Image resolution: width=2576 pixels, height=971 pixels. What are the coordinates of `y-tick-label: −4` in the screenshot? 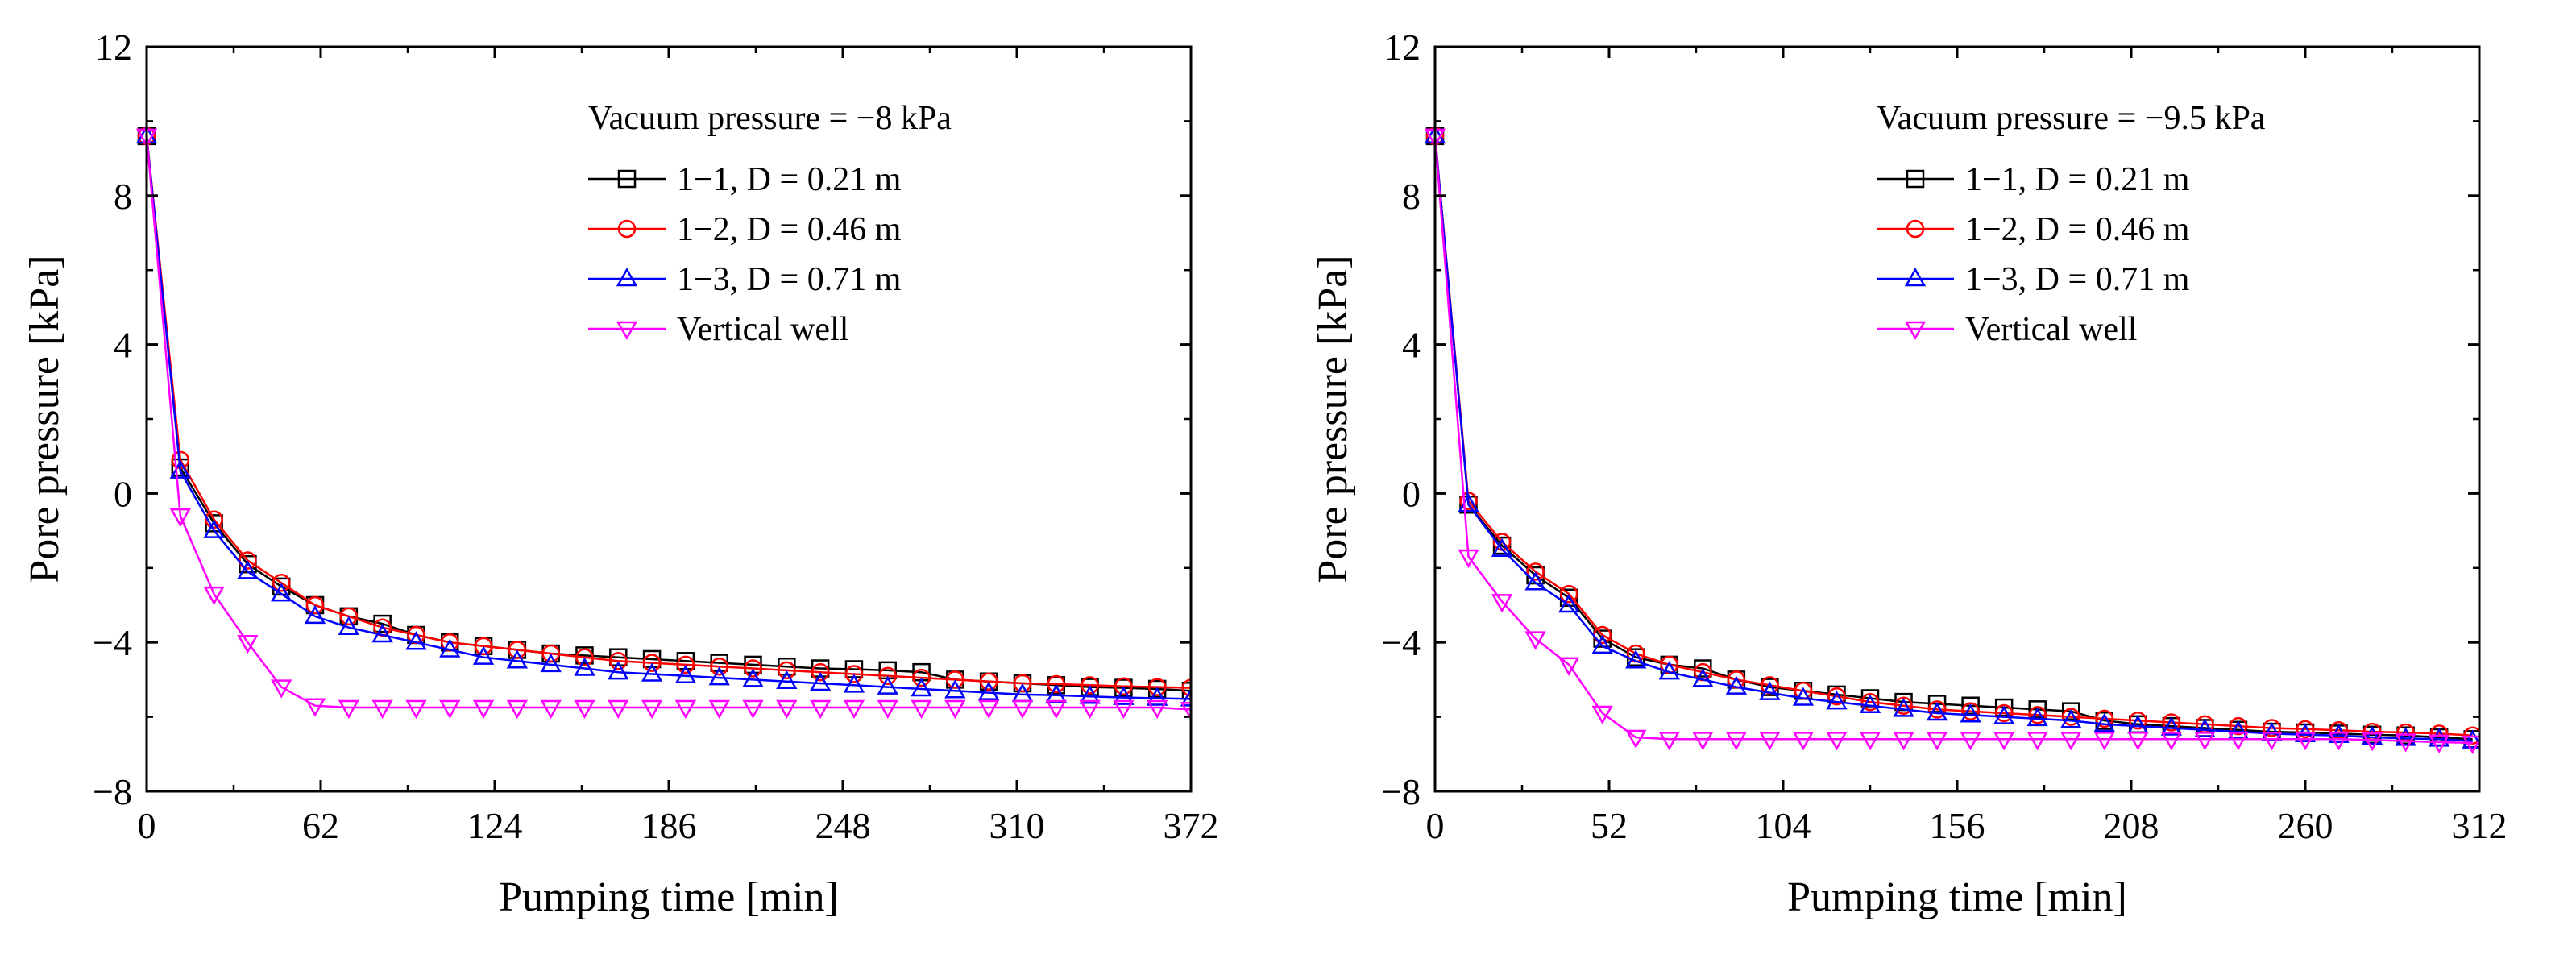 It's located at (112, 642).